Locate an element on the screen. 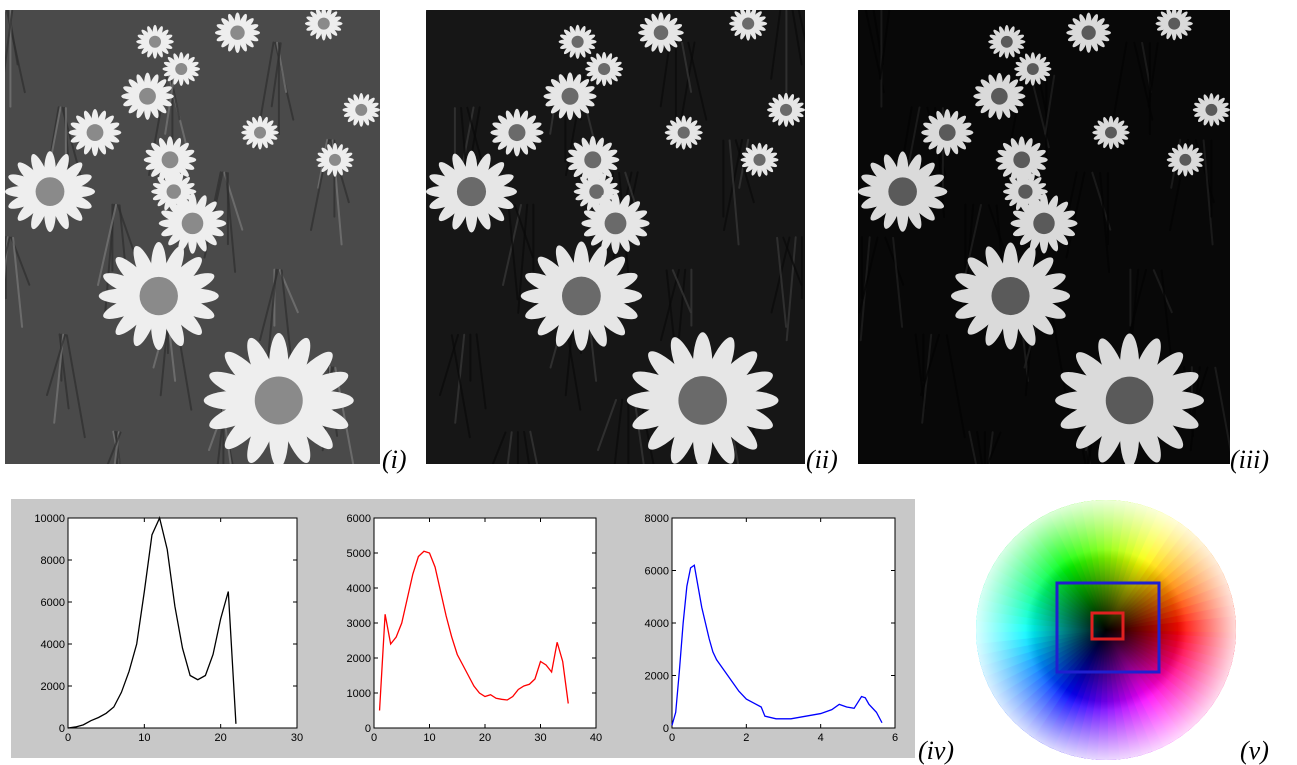 Image resolution: width=1297 pixels, height=765 pixels. x-tick-label: 4 is located at coordinates (821, 738).